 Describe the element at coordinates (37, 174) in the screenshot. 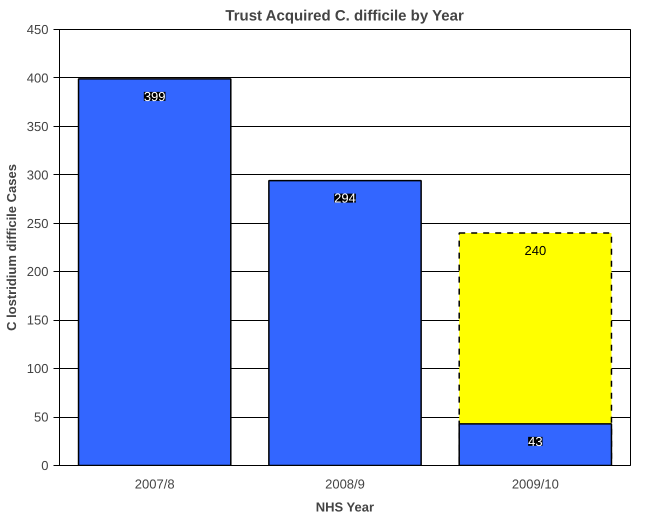

I see `y-tick-label: 300` at that location.